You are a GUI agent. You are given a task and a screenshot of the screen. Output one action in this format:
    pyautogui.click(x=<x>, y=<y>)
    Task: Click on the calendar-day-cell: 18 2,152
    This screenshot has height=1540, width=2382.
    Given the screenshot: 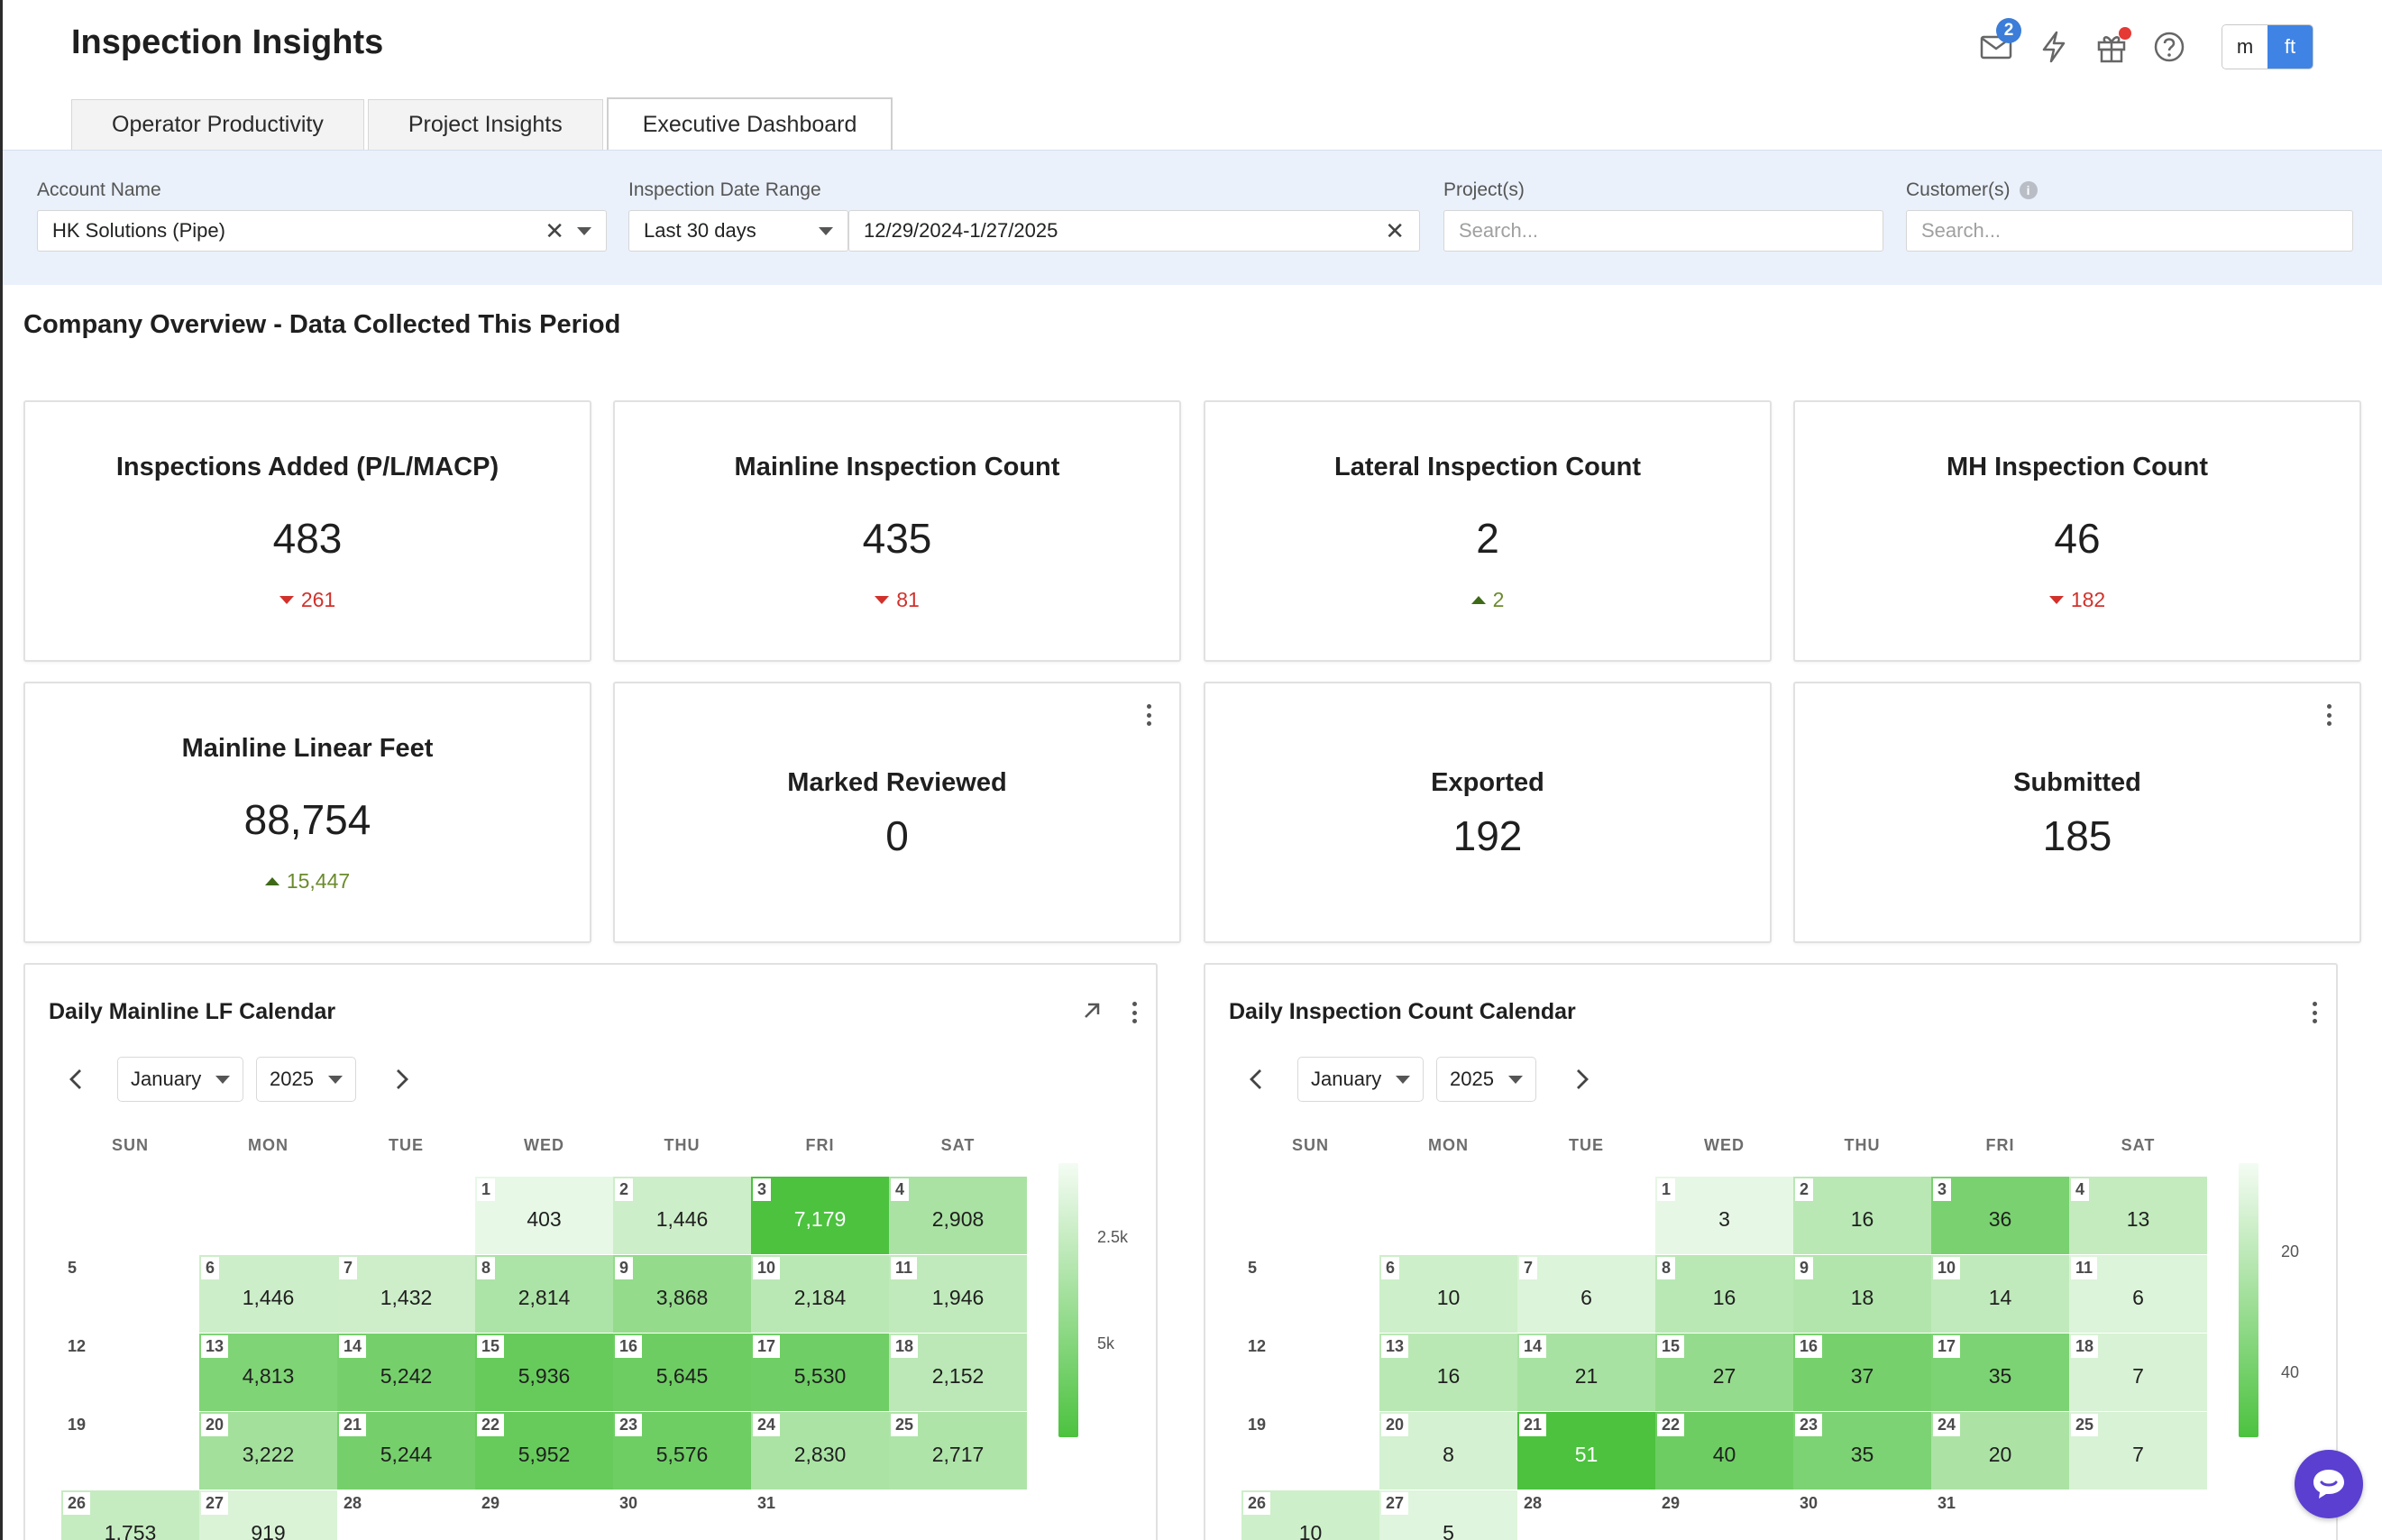 What is the action you would take?
    pyautogui.click(x=958, y=1372)
    